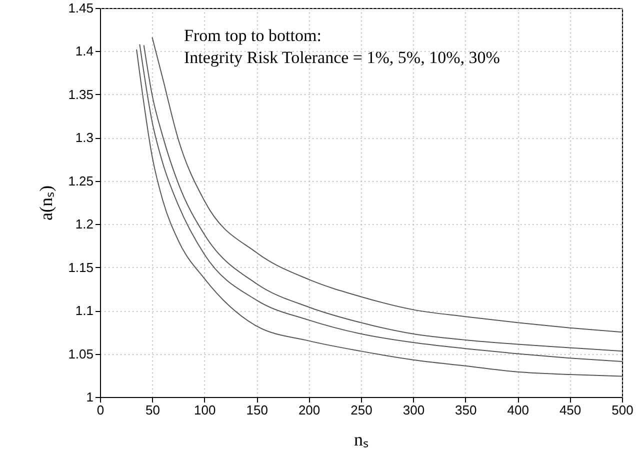 The image size is (640, 460). What do you see at coordinates (81, 354) in the screenshot?
I see `y-tick-label: 1.05` at bounding box center [81, 354].